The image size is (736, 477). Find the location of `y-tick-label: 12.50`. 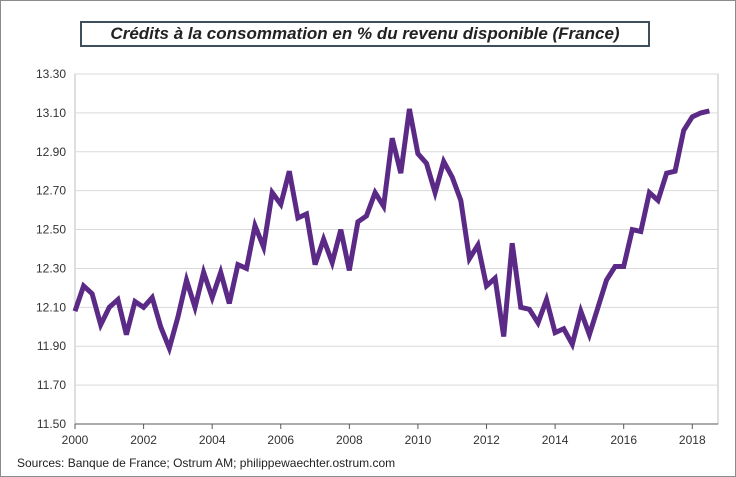

y-tick-label: 12.50 is located at coordinates (51, 230).